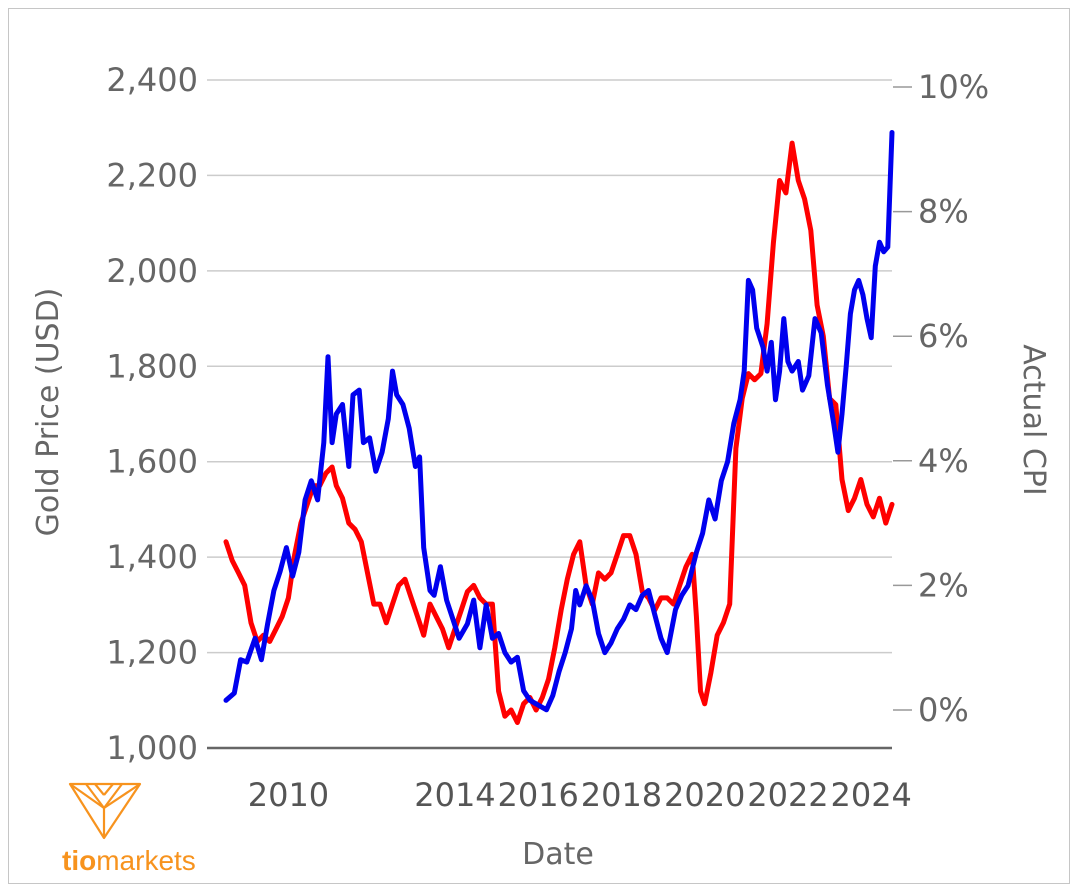 This screenshot has width=1080, height=894. Describe the element at coordinates (105, 811) in the screenshot. I see `logo-mark-icon` at that location.